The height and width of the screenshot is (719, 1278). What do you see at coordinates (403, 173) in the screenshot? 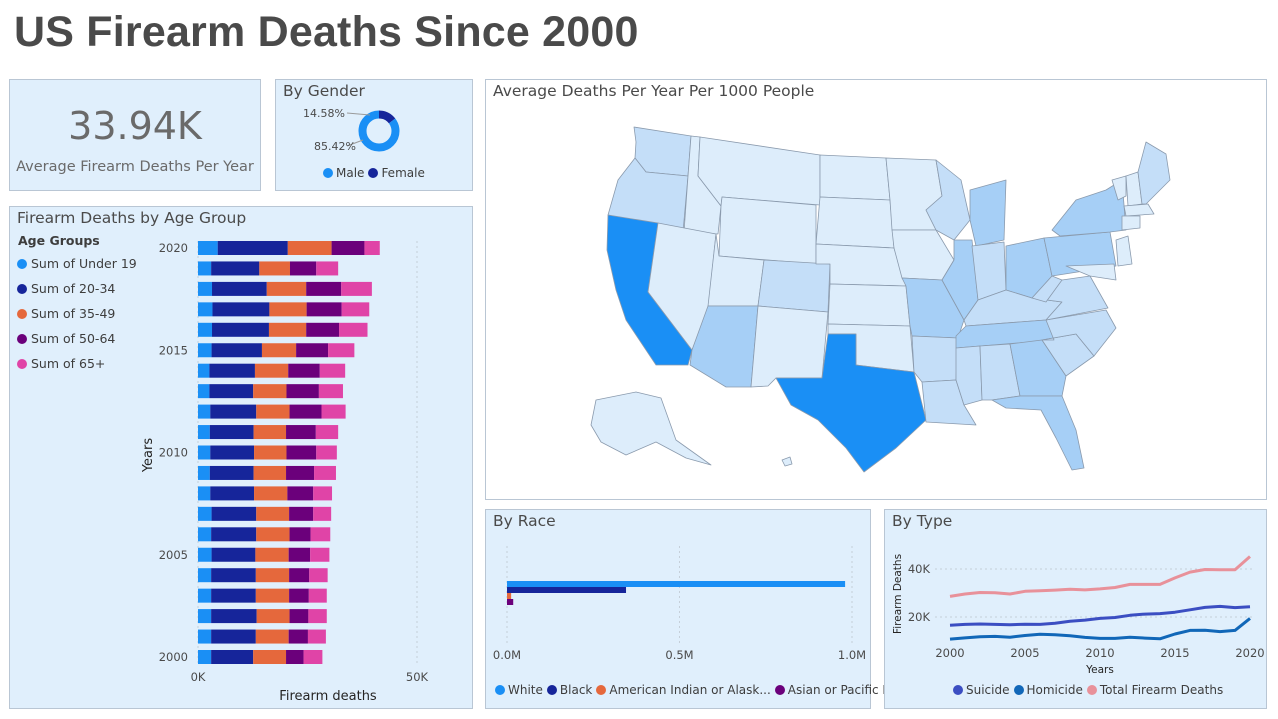
I see `legend-label: Female` at bounding box center [403, 173].